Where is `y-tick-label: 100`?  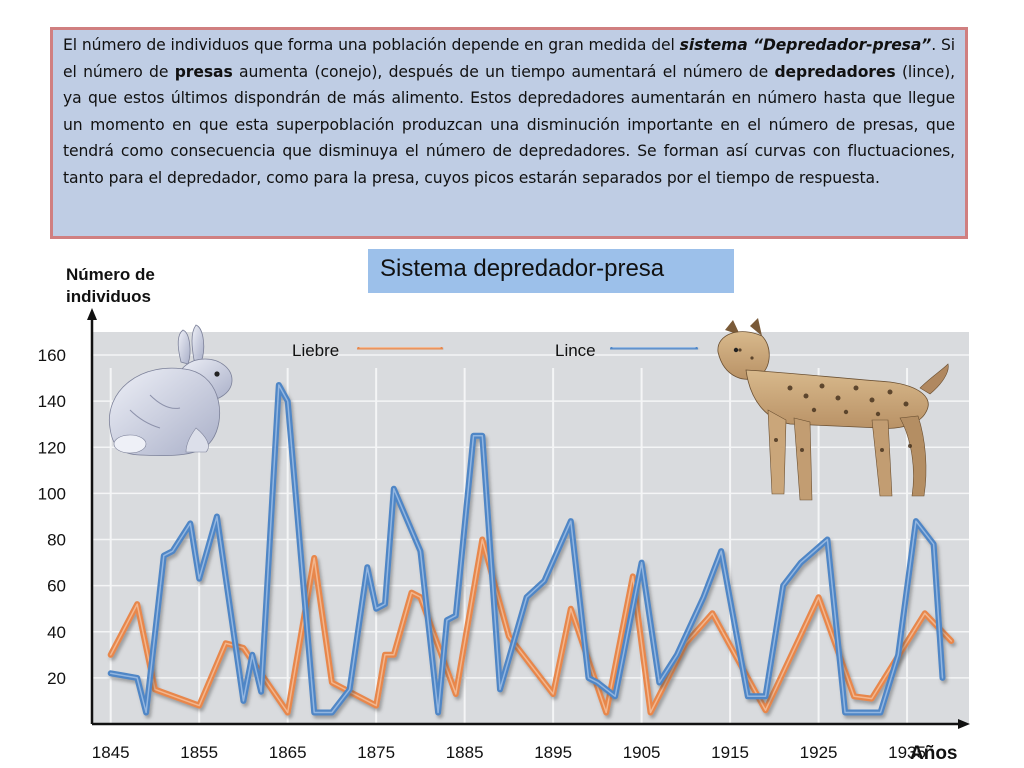
y-tick-label: 100 is located at coordinates (52, 493).